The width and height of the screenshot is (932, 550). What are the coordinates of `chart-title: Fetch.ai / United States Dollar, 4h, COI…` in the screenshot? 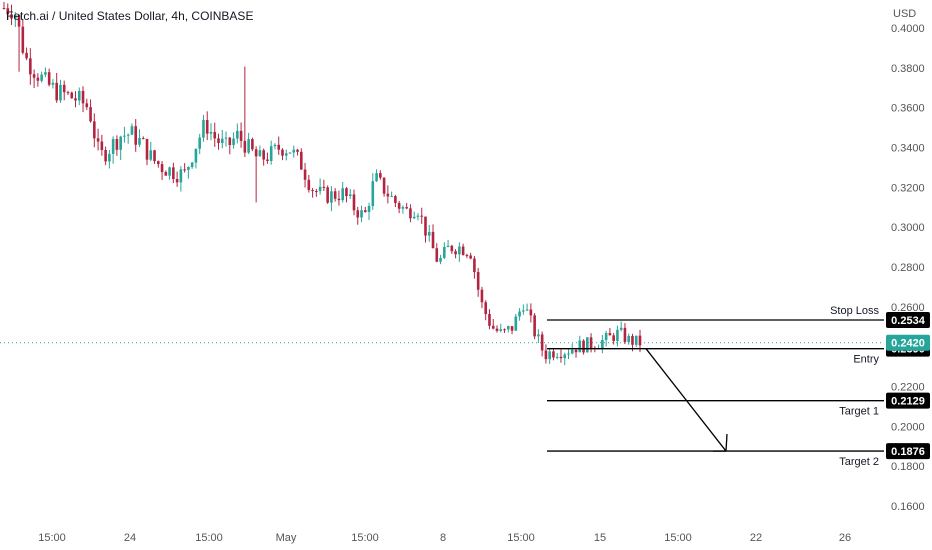 It's located at (129, 16).